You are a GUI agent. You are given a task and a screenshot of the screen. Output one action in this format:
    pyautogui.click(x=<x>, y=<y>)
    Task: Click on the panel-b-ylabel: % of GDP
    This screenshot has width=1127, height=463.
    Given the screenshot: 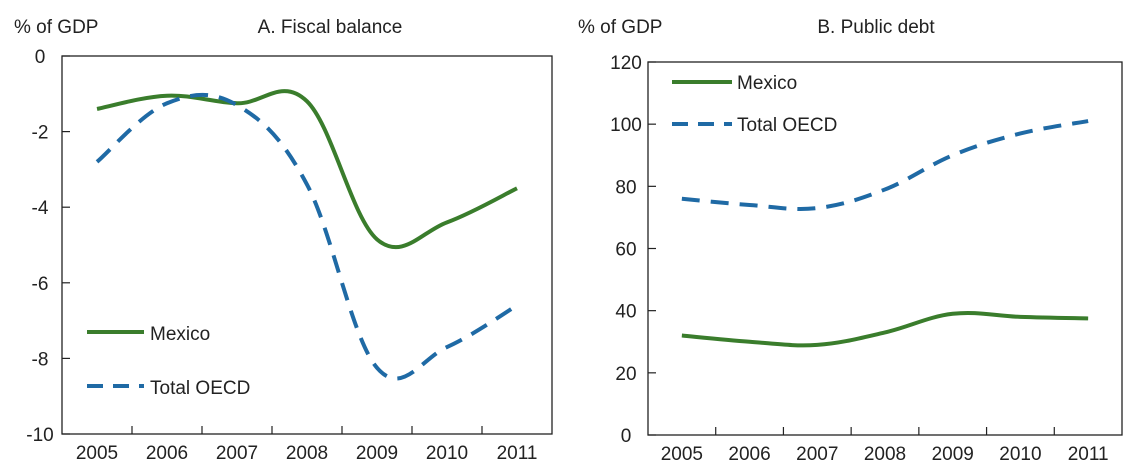 What is the action you would take?
    pyautogui.click(x=620, y=27)
    